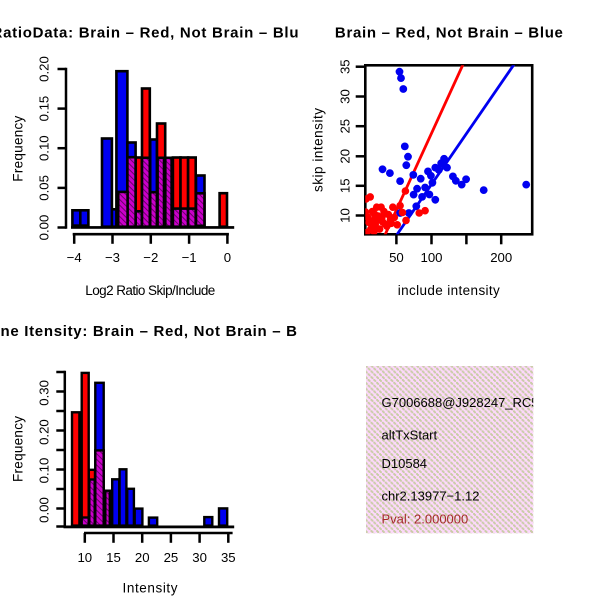 The image size is (600, 600). What do you see at coordinates (396, 257) in the screenshot?
I see `svg-text: 50` at bounding box center [396, 257].